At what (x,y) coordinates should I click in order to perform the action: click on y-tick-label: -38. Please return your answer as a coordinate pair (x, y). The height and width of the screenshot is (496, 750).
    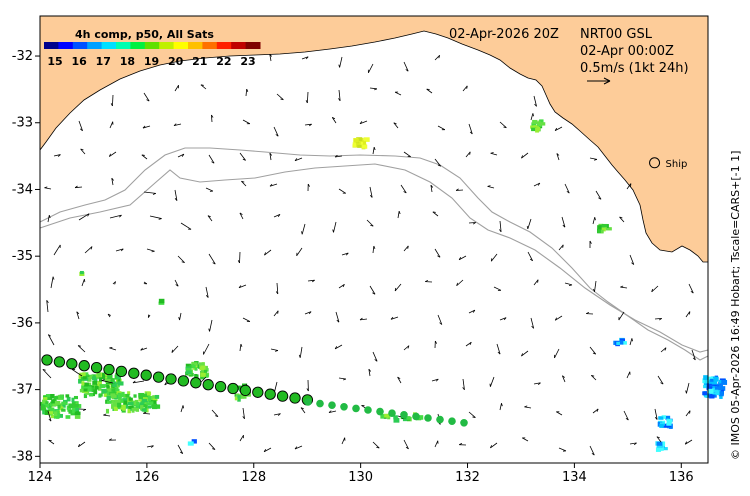
    Looking at the image, I should click on (22, 456).